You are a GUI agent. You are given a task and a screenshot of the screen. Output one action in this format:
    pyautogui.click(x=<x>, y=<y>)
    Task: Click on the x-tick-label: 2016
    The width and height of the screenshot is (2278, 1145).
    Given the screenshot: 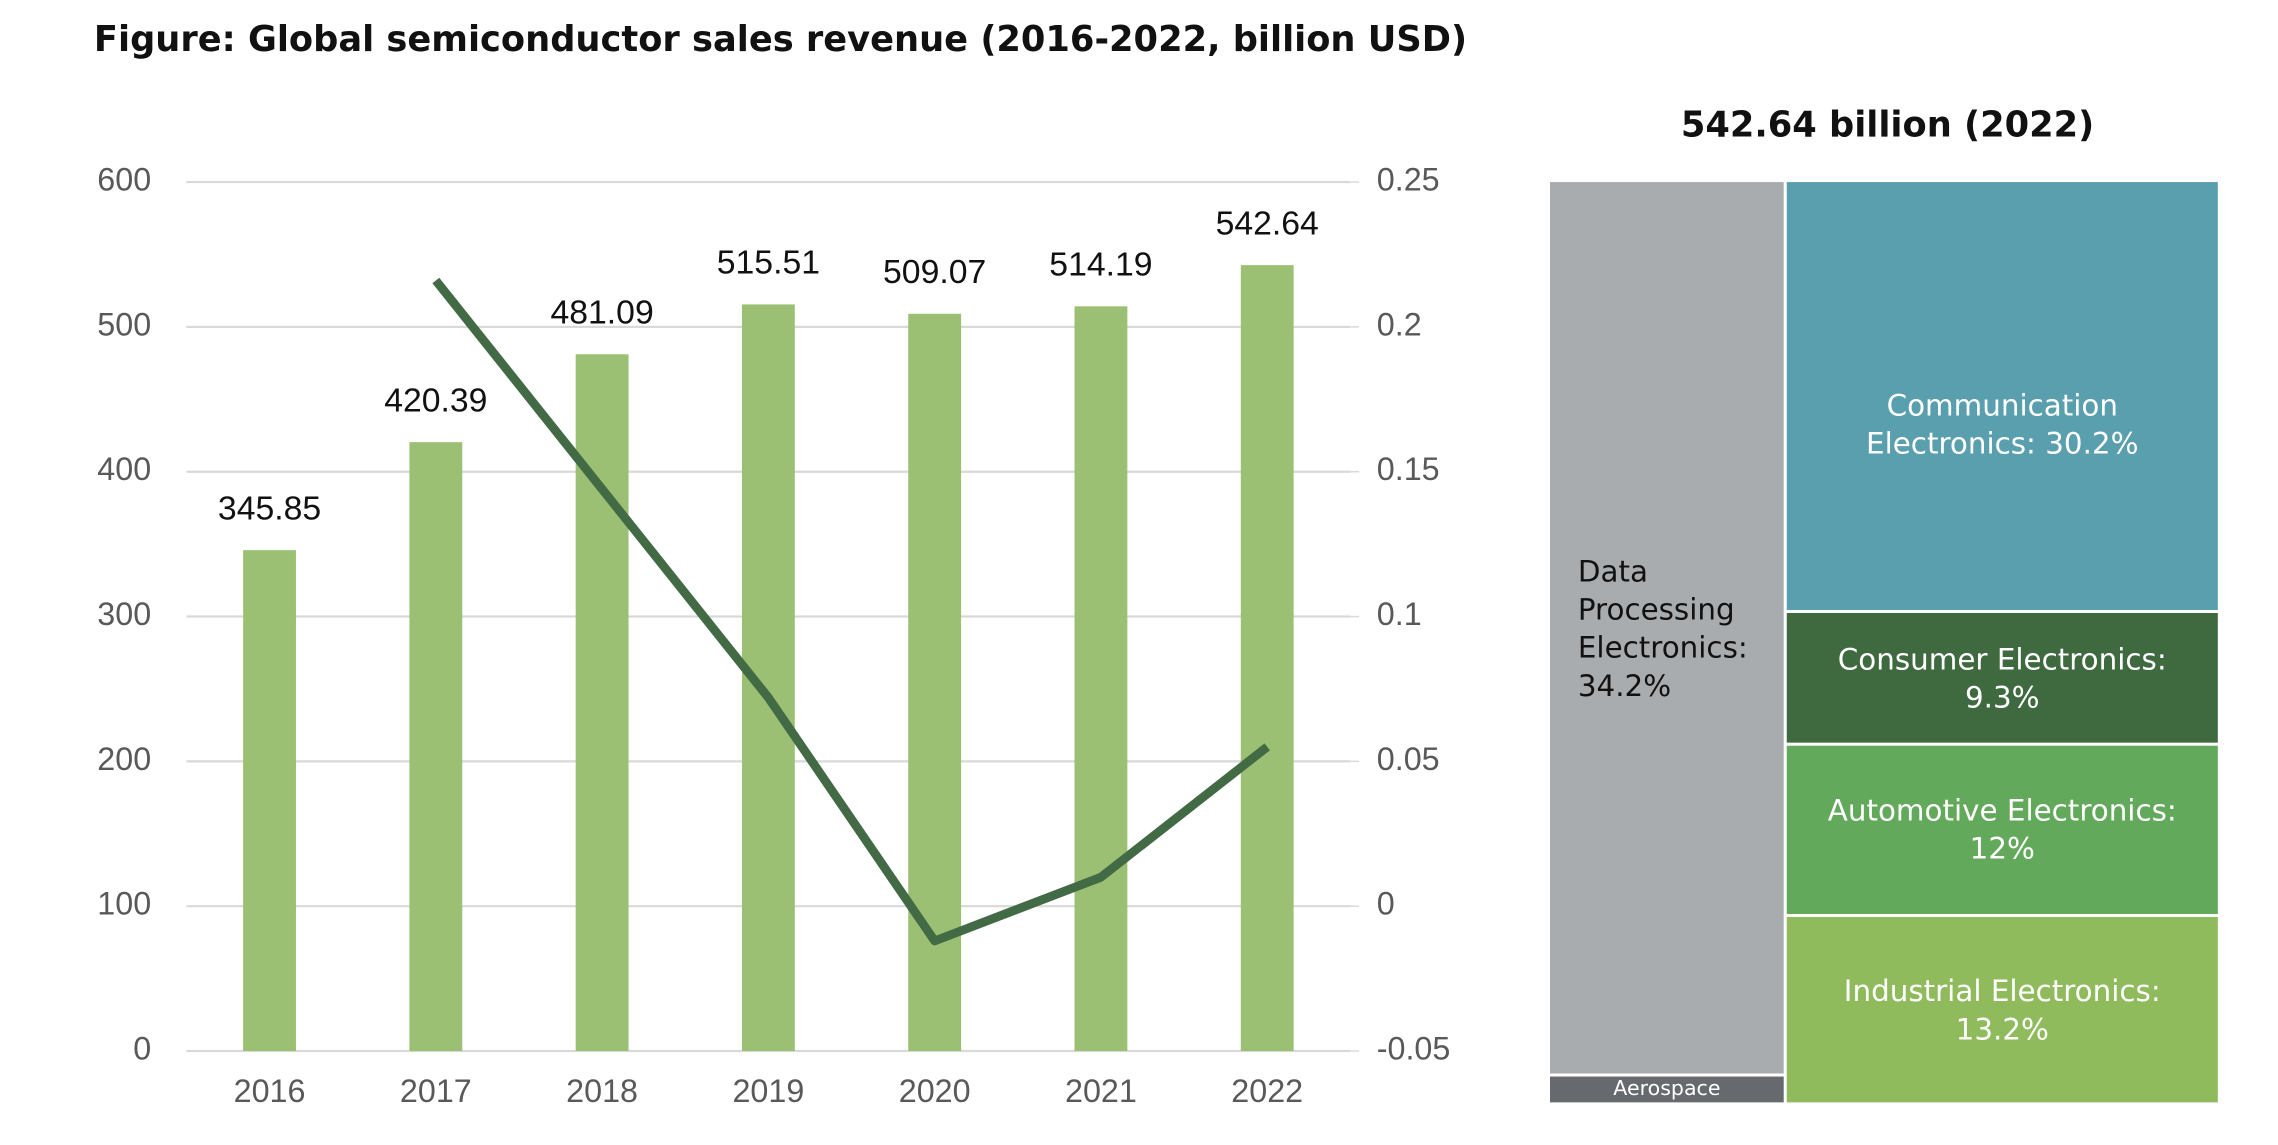 What is the action you would take?
    pyautogui.click(x=270, y=1091)
    